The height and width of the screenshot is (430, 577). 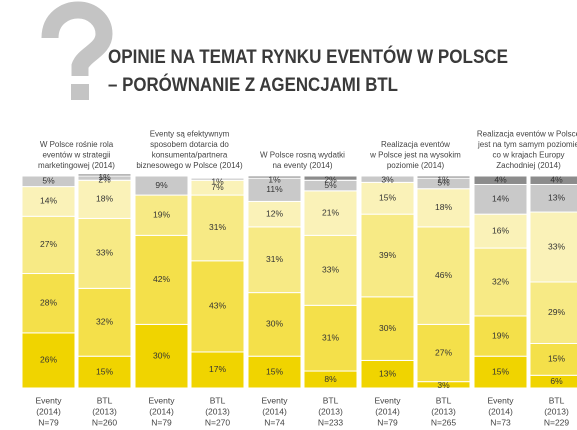 I want to click on value-label: 12%, so click(x=274, y=213).